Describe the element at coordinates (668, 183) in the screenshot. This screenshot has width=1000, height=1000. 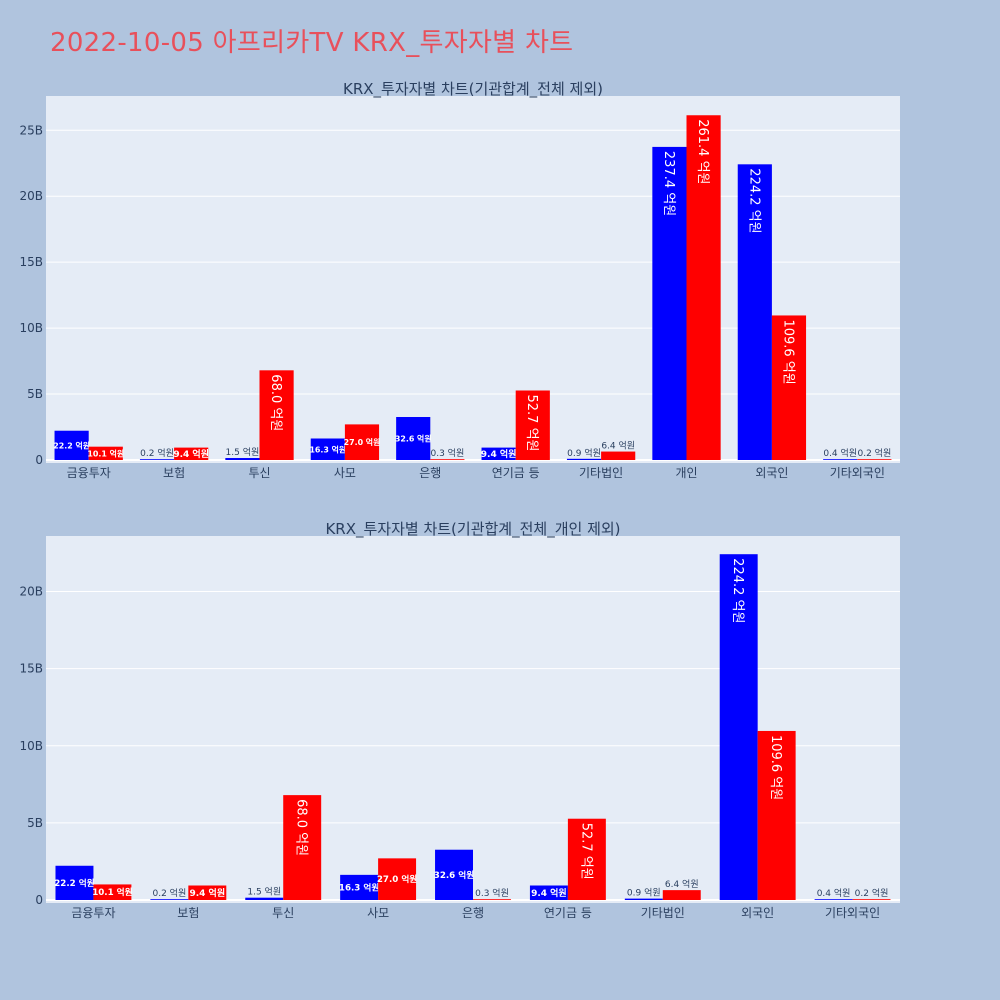
I see `data-label: 237.4 억원` at that location.